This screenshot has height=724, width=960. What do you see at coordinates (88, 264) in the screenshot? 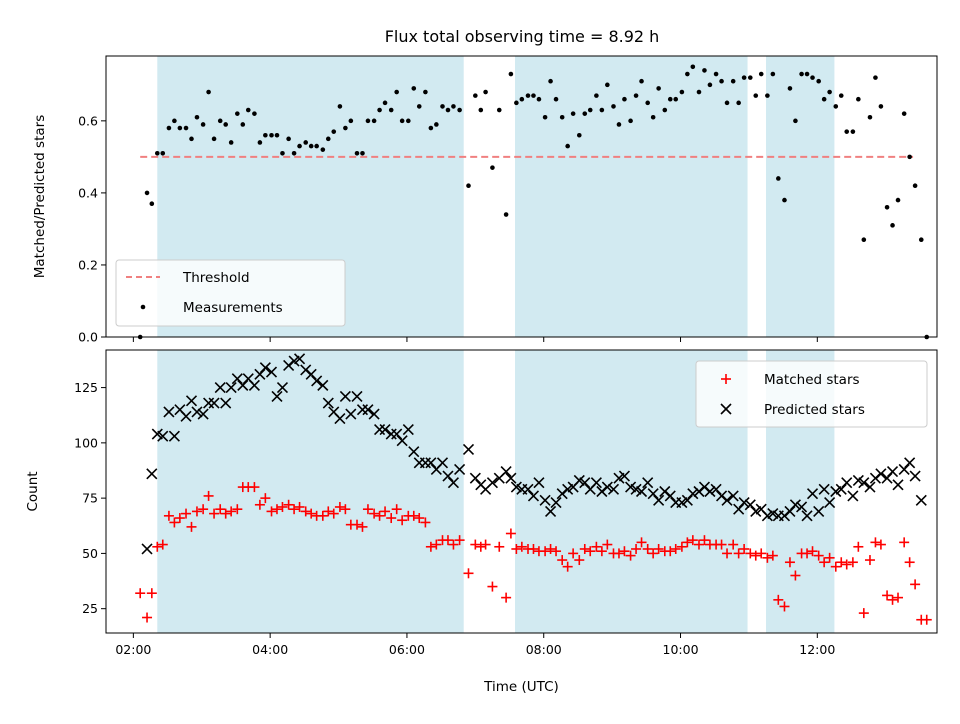
I see `y-tick-label: 0.2` at bounding box center [88, 264].